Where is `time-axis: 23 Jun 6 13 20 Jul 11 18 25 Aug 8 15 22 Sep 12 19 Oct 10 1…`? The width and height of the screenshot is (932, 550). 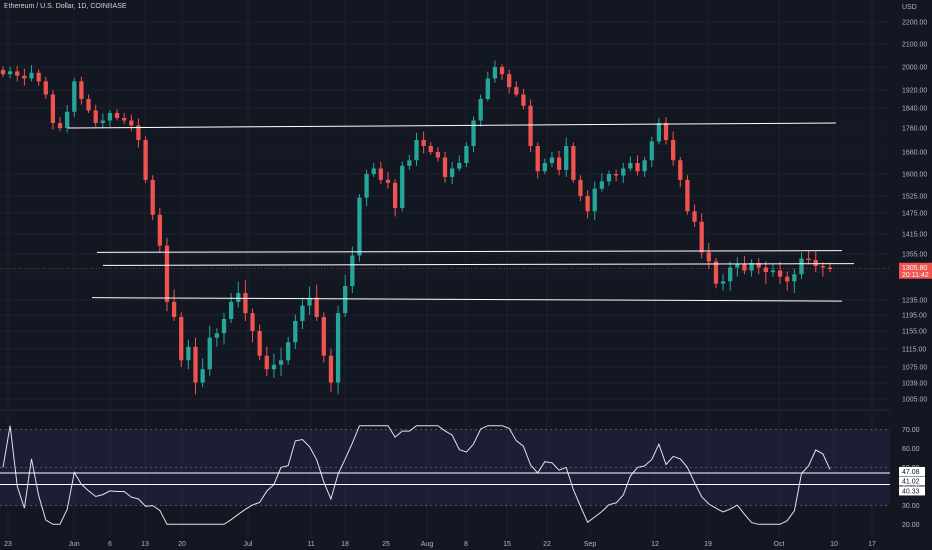 time-axis: 23 Jun 6 13 20 Jul 11 18 25 Aug 8 15 22 Sep 12 19 Oct 10 1… is located at coordinates (440, 544).